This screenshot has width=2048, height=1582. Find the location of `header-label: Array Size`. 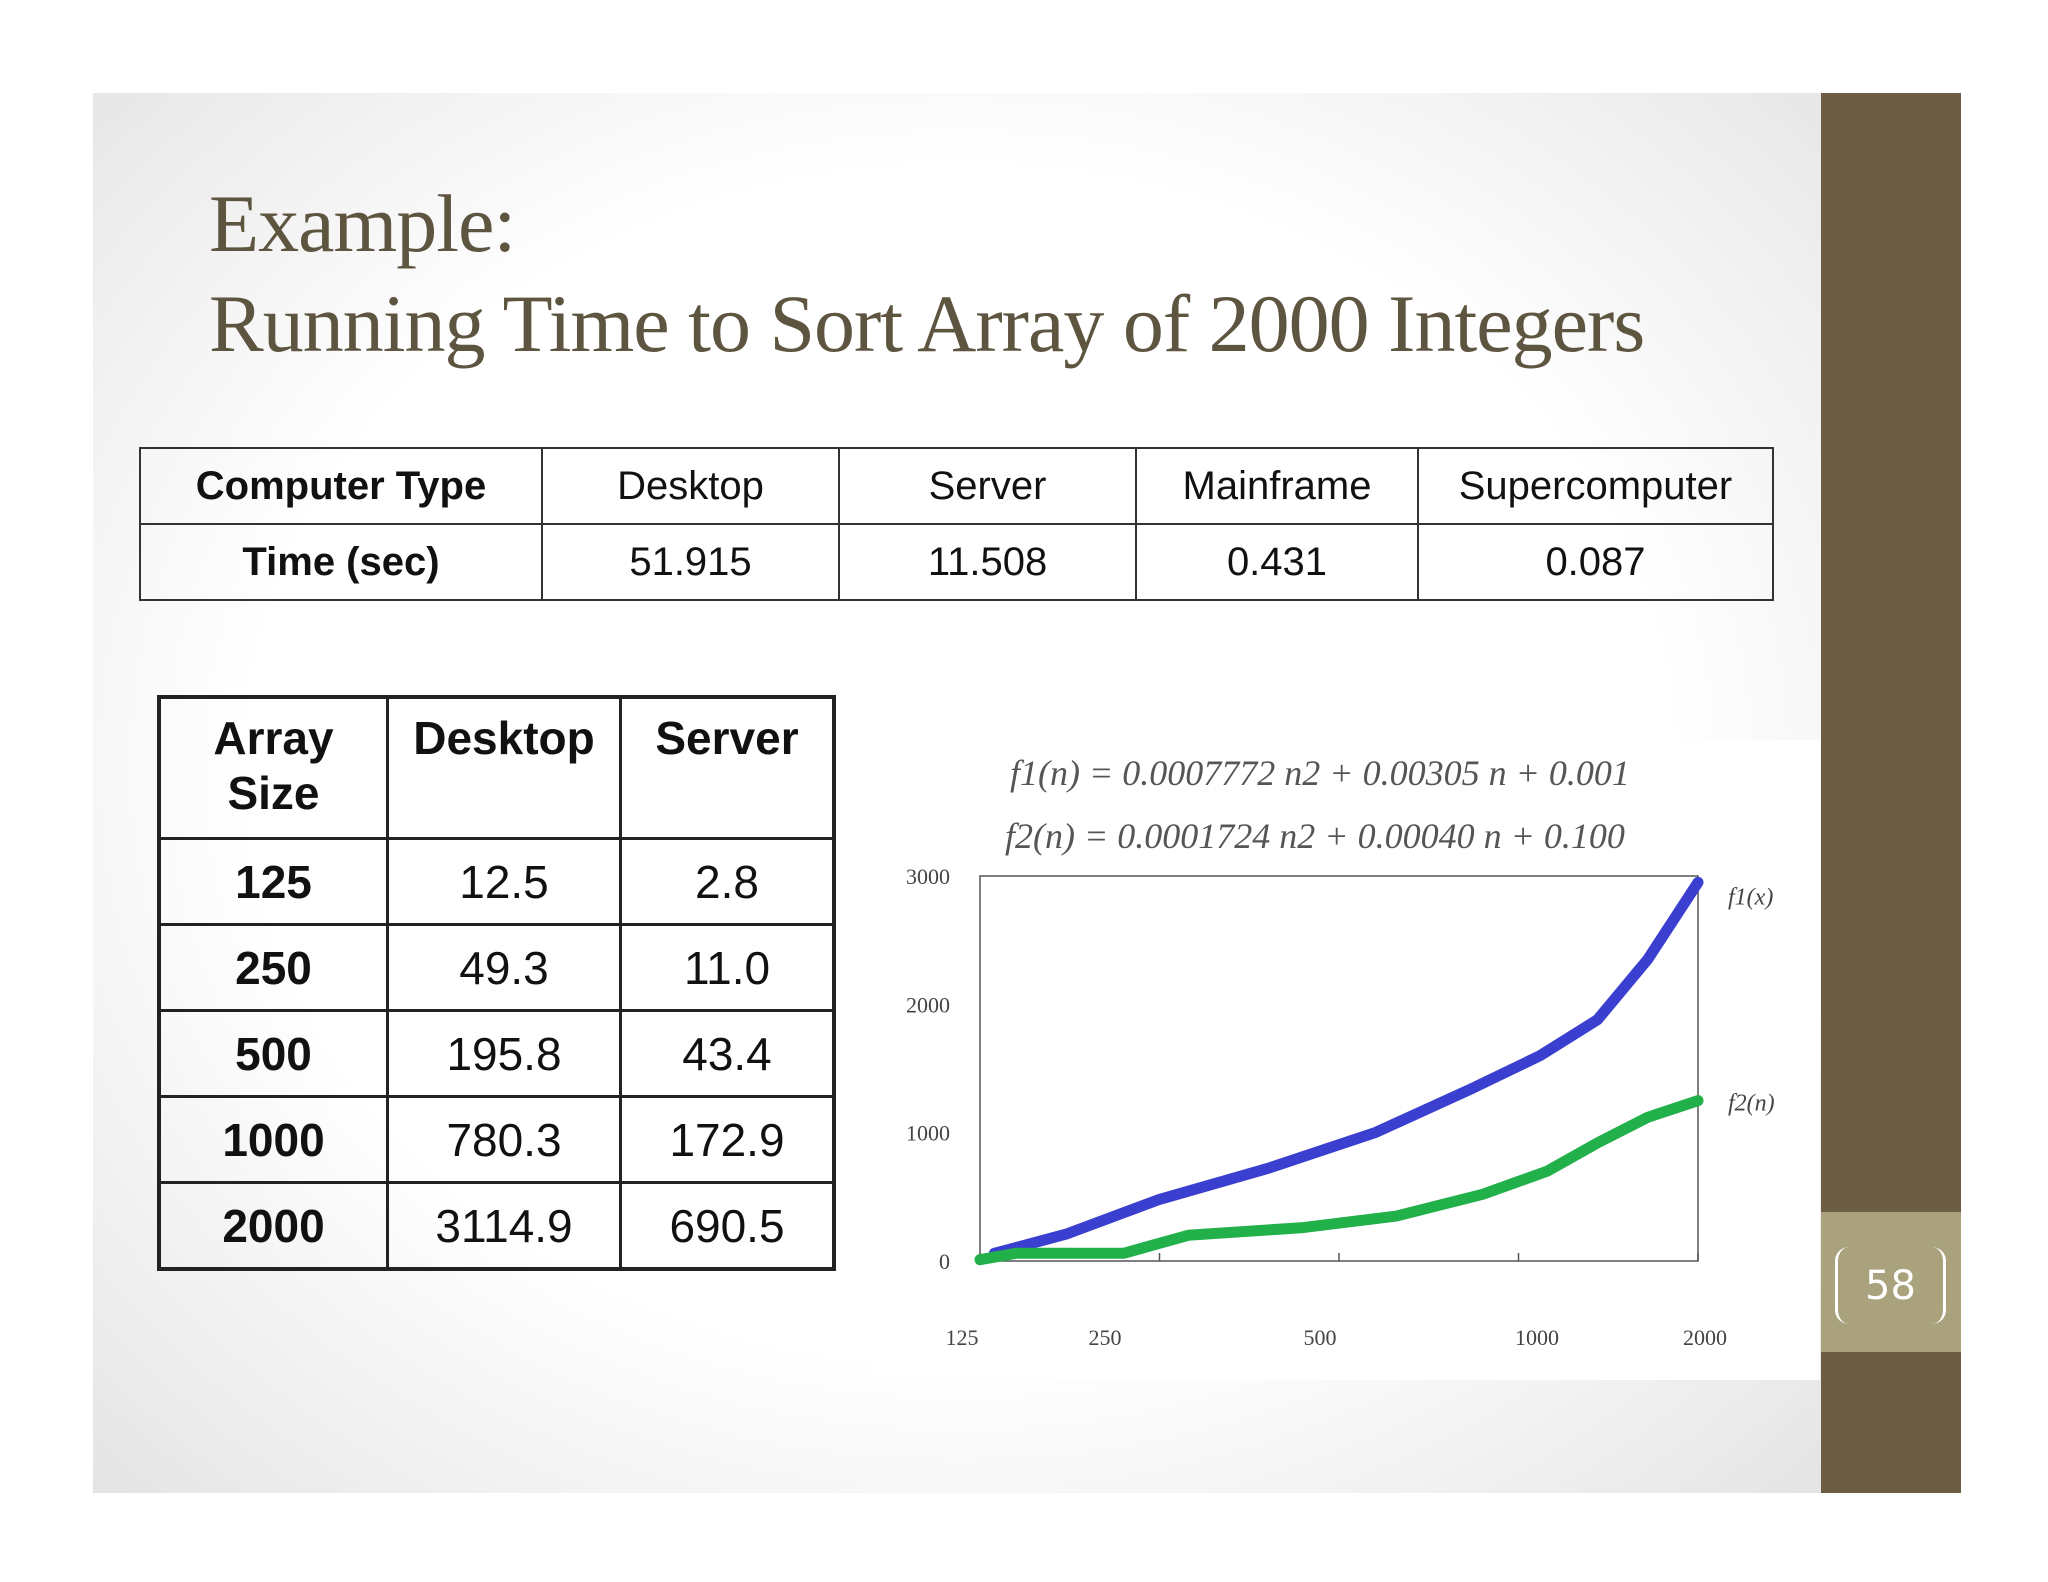

header-label: Array Size is located at coordinates (273, 765).